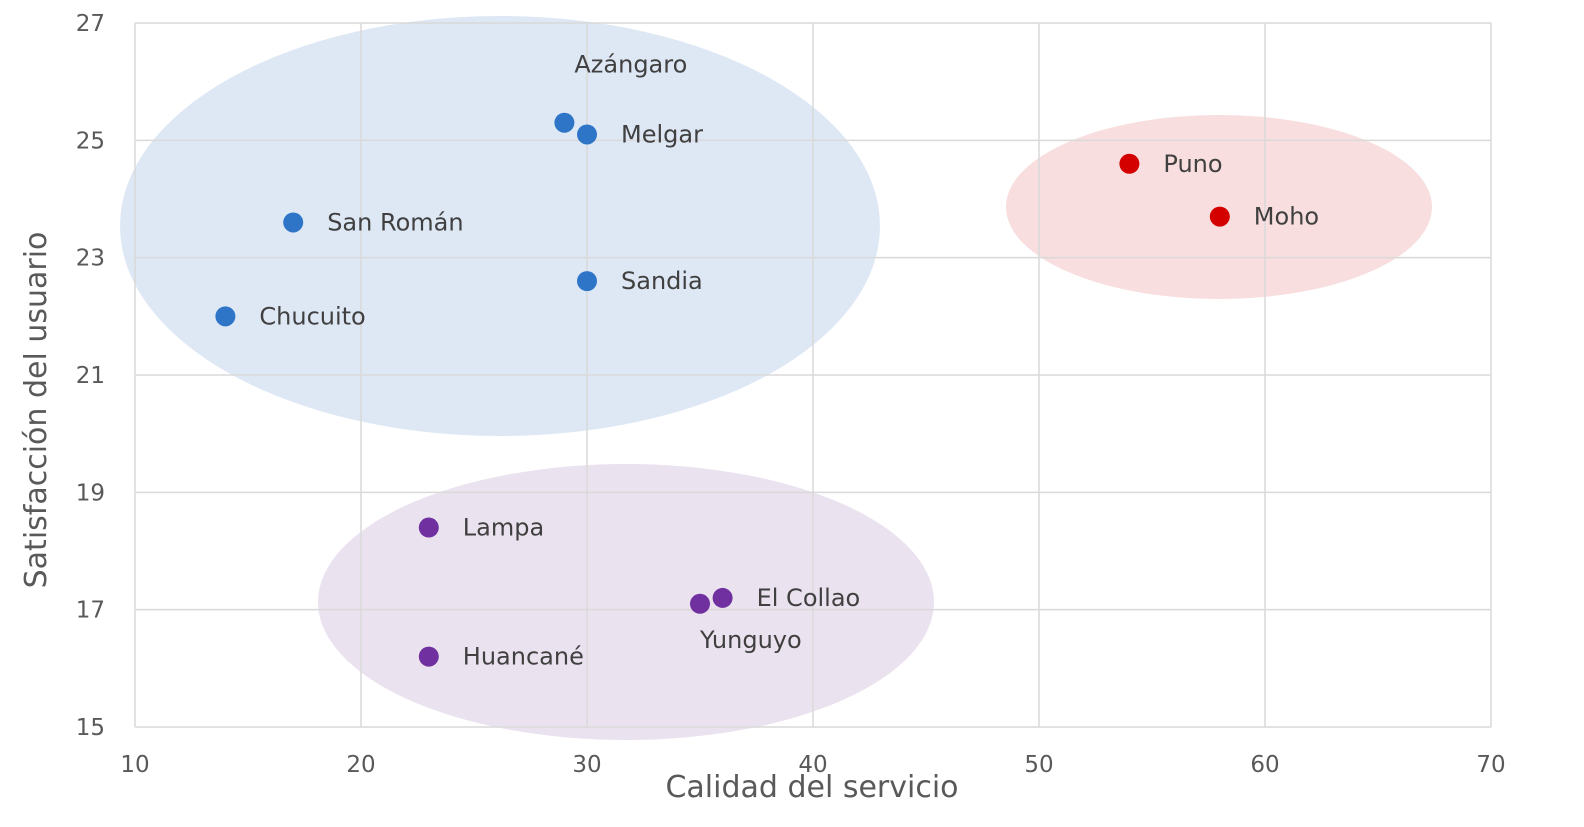 The height and width of the screenshot is (827, 1584). I want to click on point-label: Huancané, so click(523, 657).